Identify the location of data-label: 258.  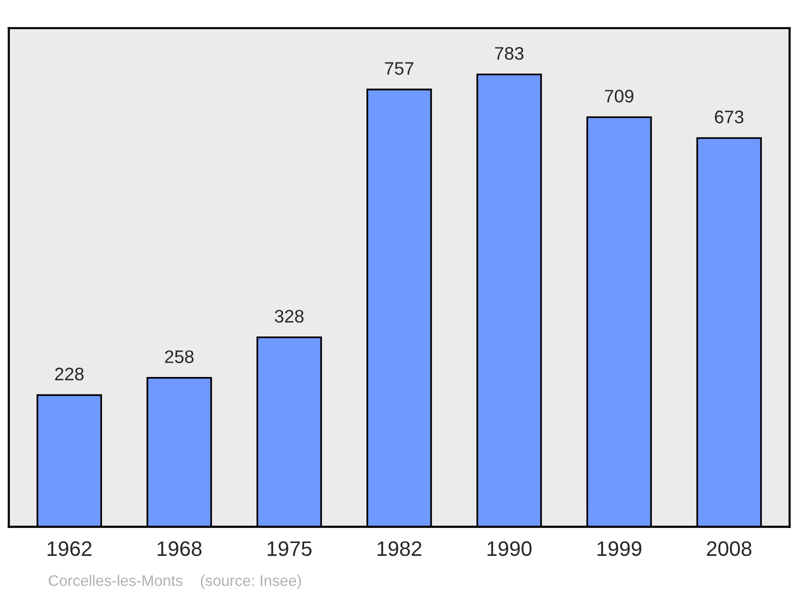
(179, 357).